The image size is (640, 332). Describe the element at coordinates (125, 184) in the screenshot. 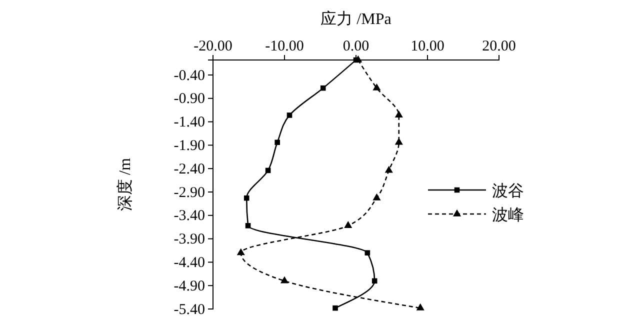

I see `y-axis-title: 深度 /m` at that location.